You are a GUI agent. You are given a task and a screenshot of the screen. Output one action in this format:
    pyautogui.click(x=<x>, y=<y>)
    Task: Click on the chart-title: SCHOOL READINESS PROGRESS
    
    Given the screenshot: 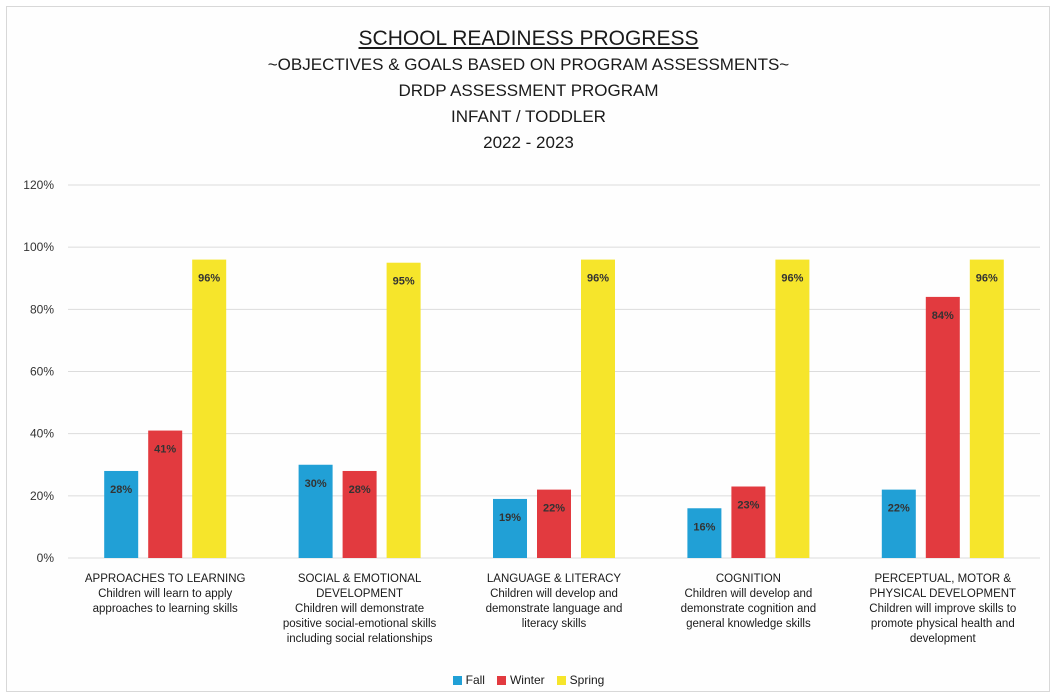 What is the action you would take?
    pyautogui.click(x=528, y=38)
    